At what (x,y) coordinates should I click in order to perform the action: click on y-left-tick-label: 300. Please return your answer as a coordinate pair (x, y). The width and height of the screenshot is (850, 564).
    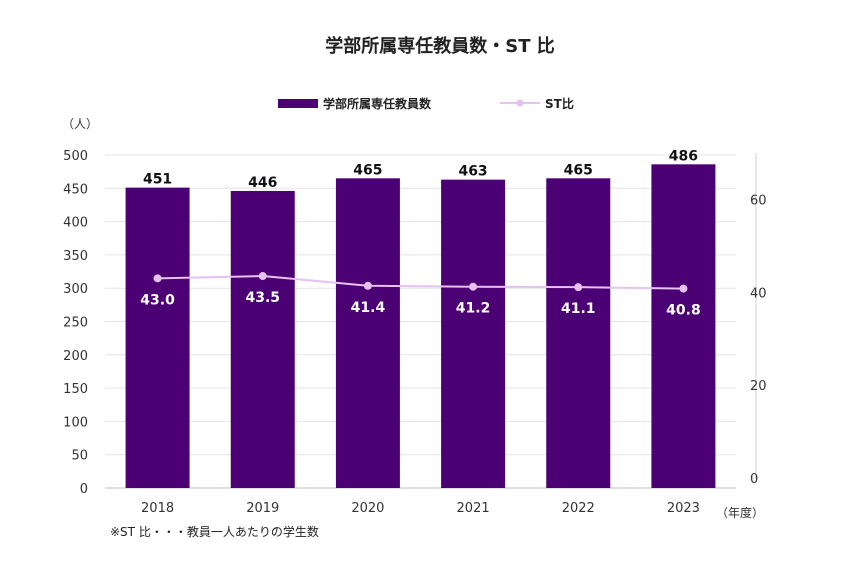
    Looking at the image, I should click on (75, 289).